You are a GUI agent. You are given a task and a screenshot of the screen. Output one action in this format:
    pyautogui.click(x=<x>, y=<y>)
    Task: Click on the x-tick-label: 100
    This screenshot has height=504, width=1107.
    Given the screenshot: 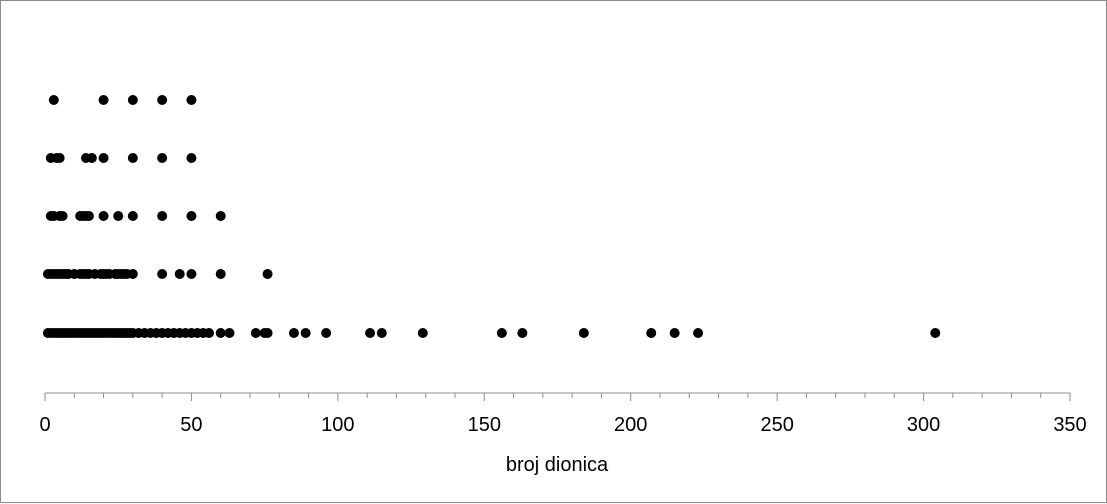 What is the action you would take?
    pyautogui.click(x=337, y=425)
    